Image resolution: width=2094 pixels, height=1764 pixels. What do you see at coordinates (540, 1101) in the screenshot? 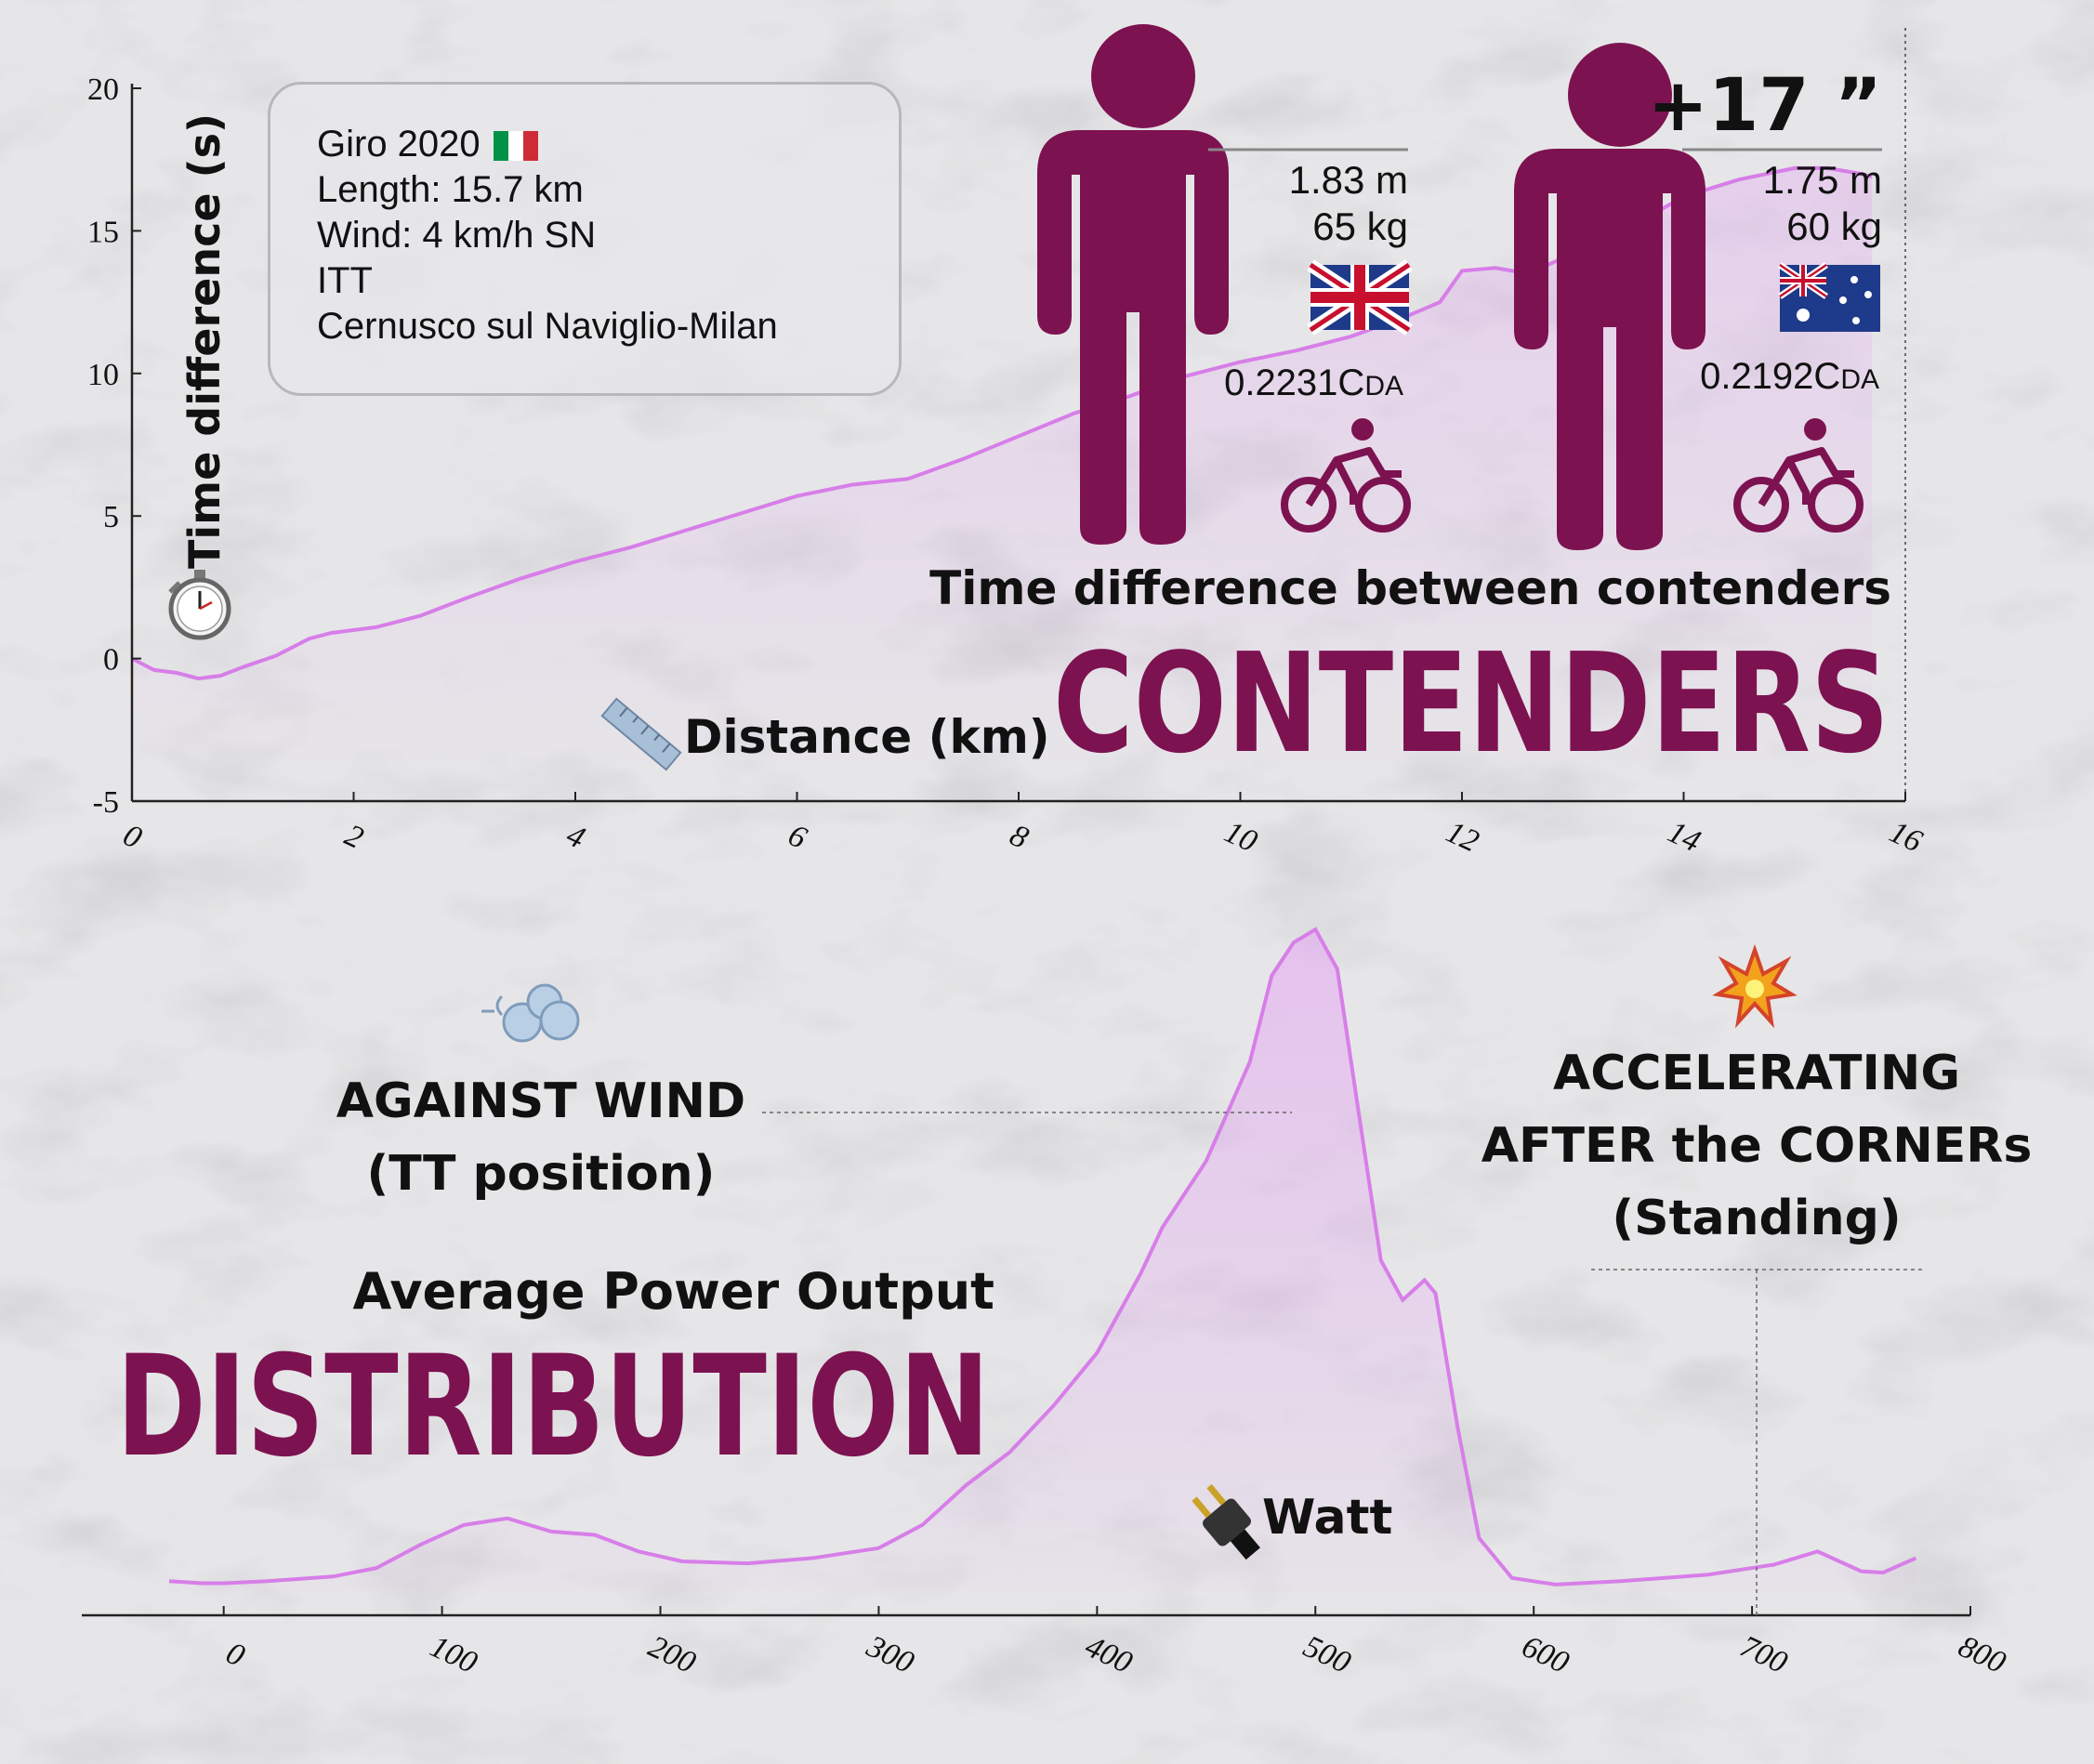
I see `wind-annotation-line1: AGAINST WIND` at bounding box center [540, 1101].